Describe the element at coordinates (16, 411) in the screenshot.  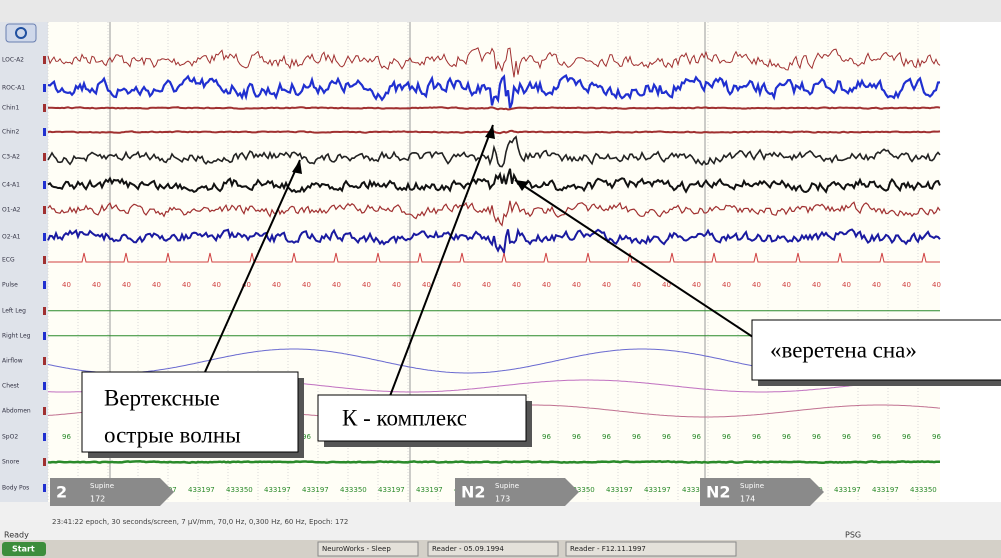
I see `channel-label: Abdomen` at that location.